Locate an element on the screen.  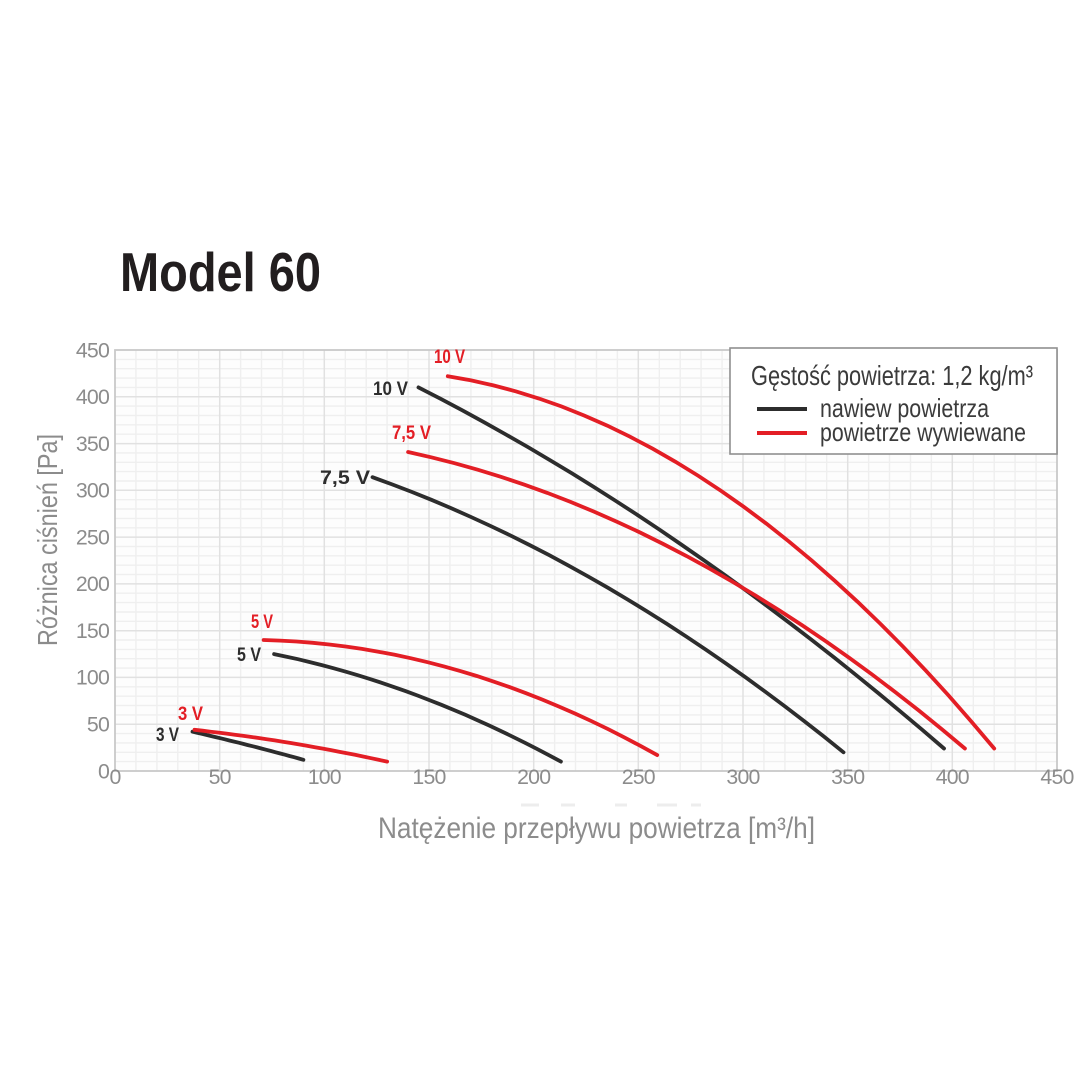
svg-text:Natężenie przepływu powietrza: Natężenie przepływu powietrza [m³/h] is located at coordinates (596, 828).